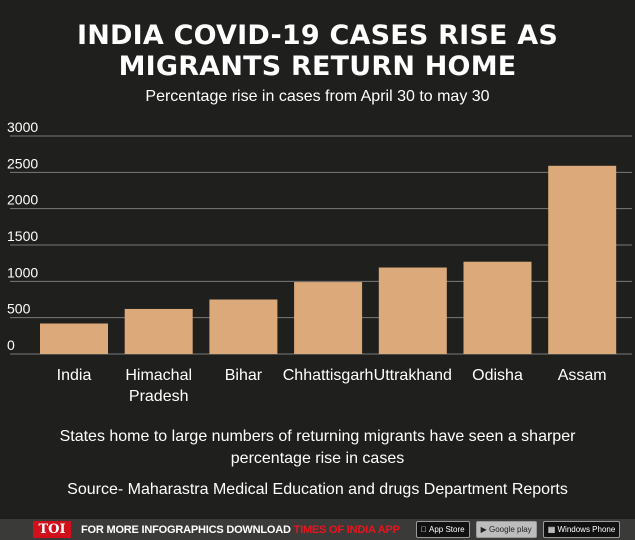 This screenshot has height=540, width=635. I want to click on play-icon: ▶, so click(484, 529).